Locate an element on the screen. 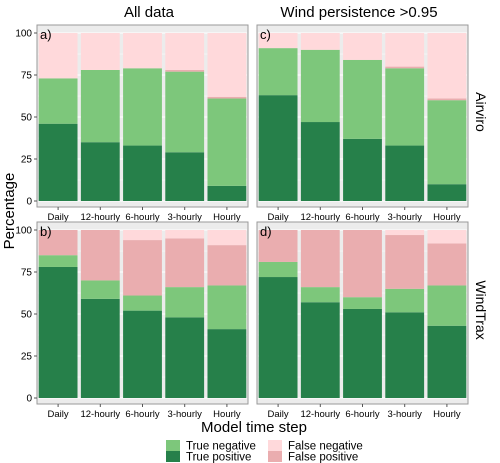 The width and height of the screenshot is (500, 463). x-tick-label-d-12-hourly: 12-hourly is located at coordinates (320, 414).